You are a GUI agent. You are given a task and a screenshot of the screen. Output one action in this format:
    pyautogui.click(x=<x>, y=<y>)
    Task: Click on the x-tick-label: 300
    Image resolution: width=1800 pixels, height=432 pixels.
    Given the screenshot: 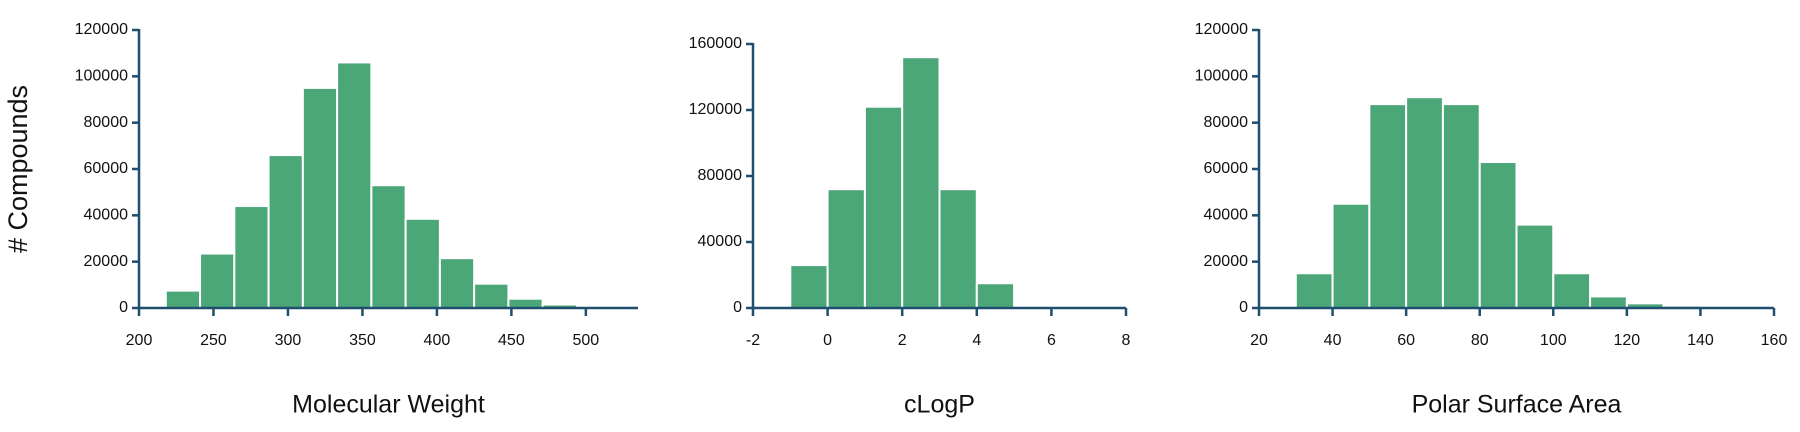 What is the action you would take?
    pyautogui.click(x=288, y=340)
    